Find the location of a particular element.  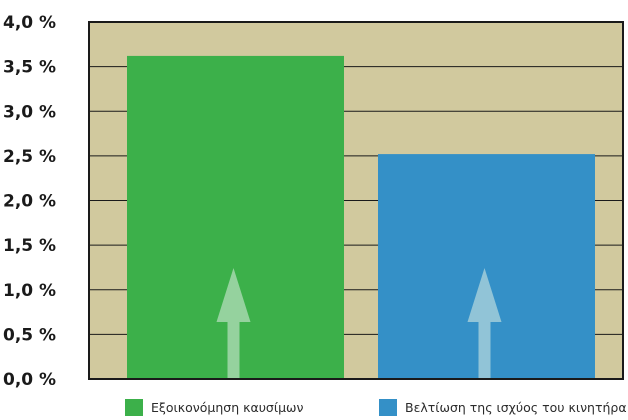

arrows is located at coordinates (359, 323).